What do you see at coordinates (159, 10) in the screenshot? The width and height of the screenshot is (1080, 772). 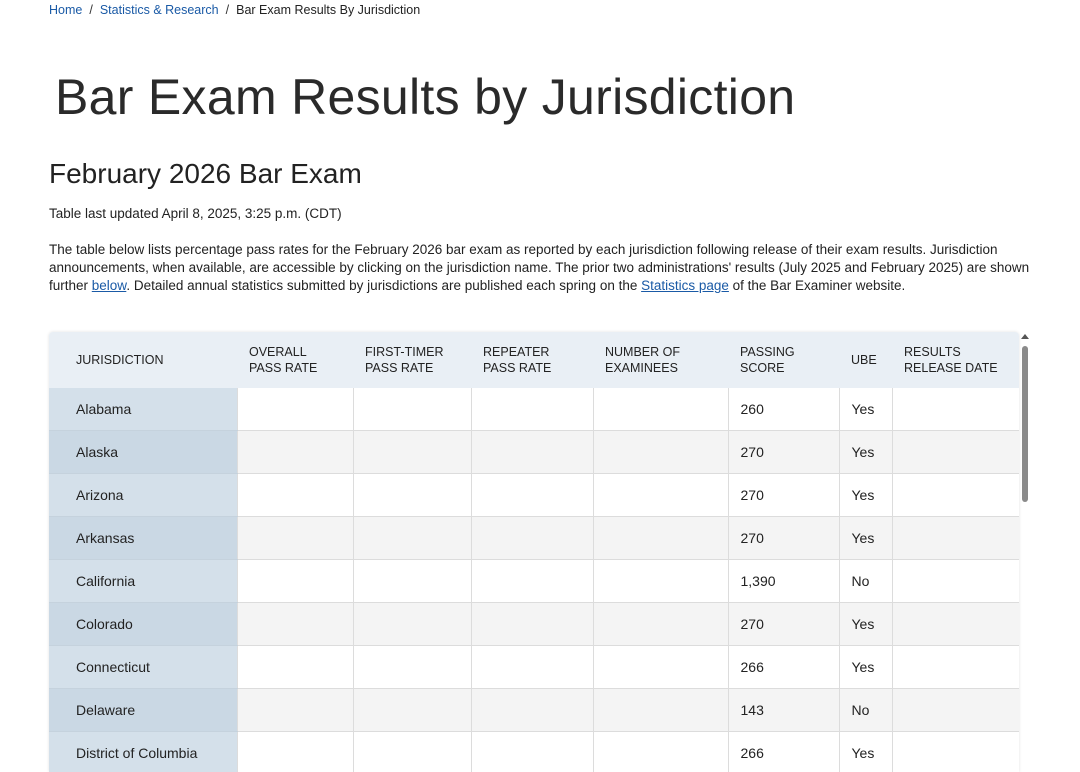 I see `breadcrumb-statistics-link: Statistics & Research` at bounding box center [159, 10].